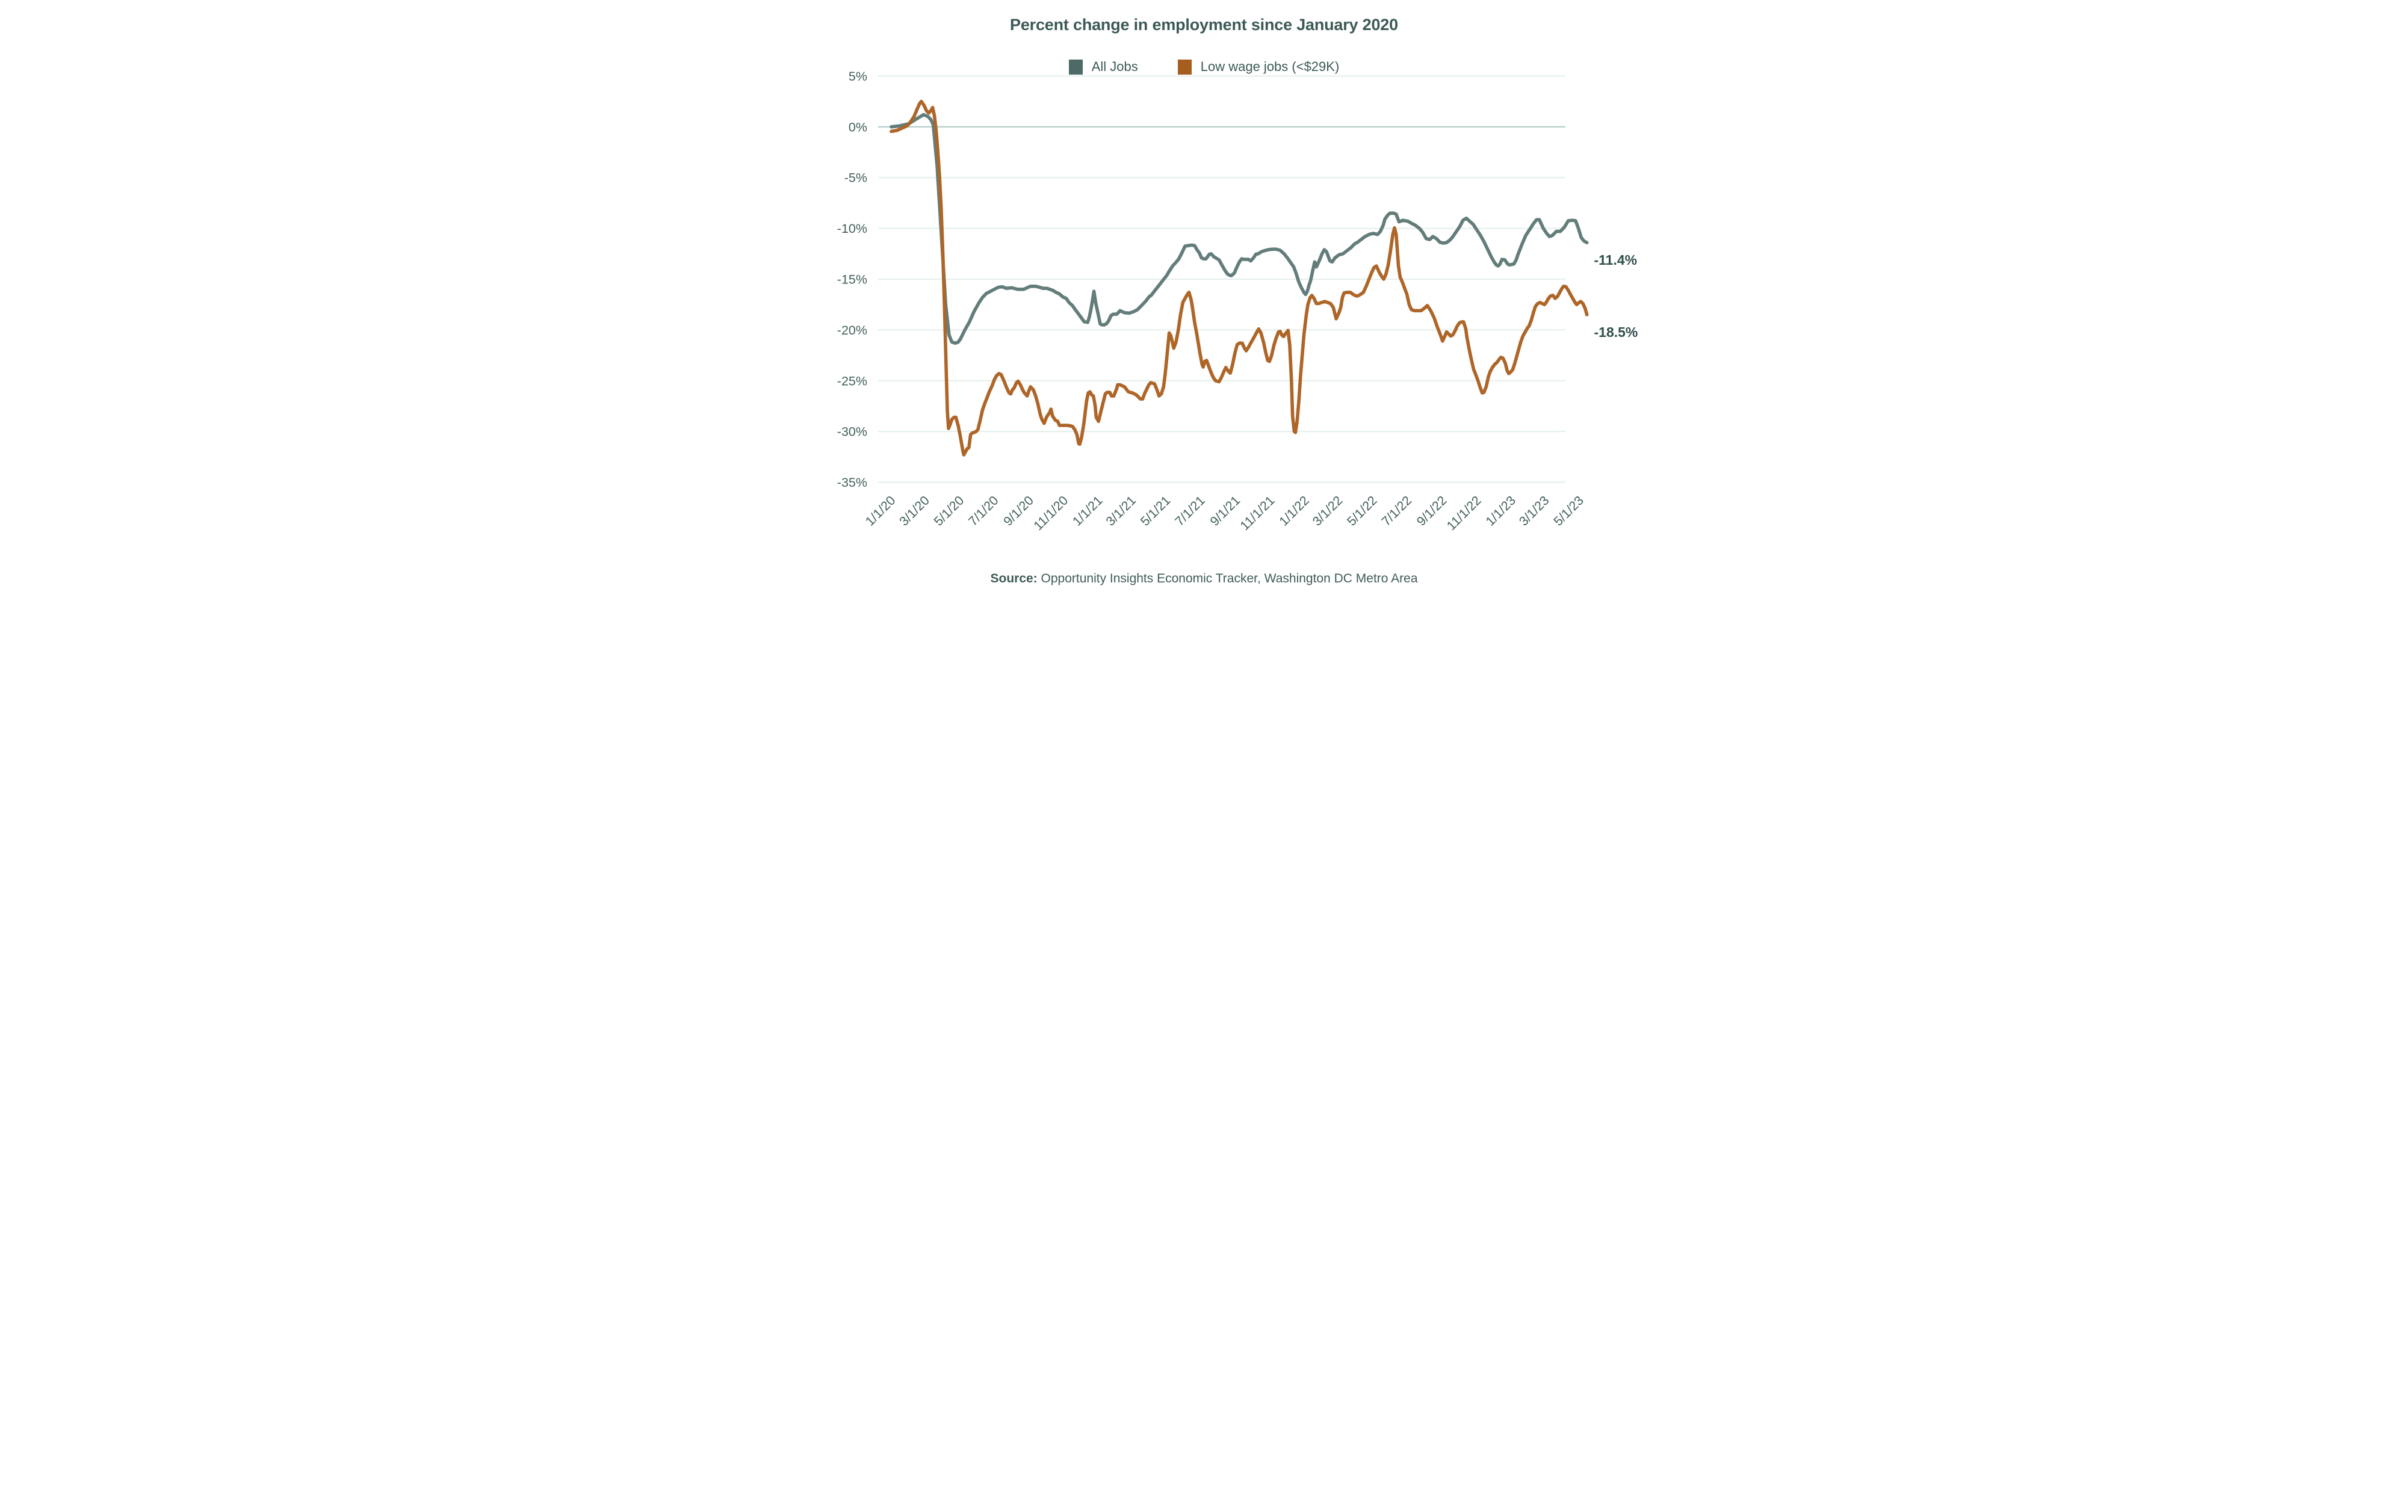 The width and height of the screenshot is (2408, 1512). I want to click on y-tick-label: -20%, so click(852, 330).